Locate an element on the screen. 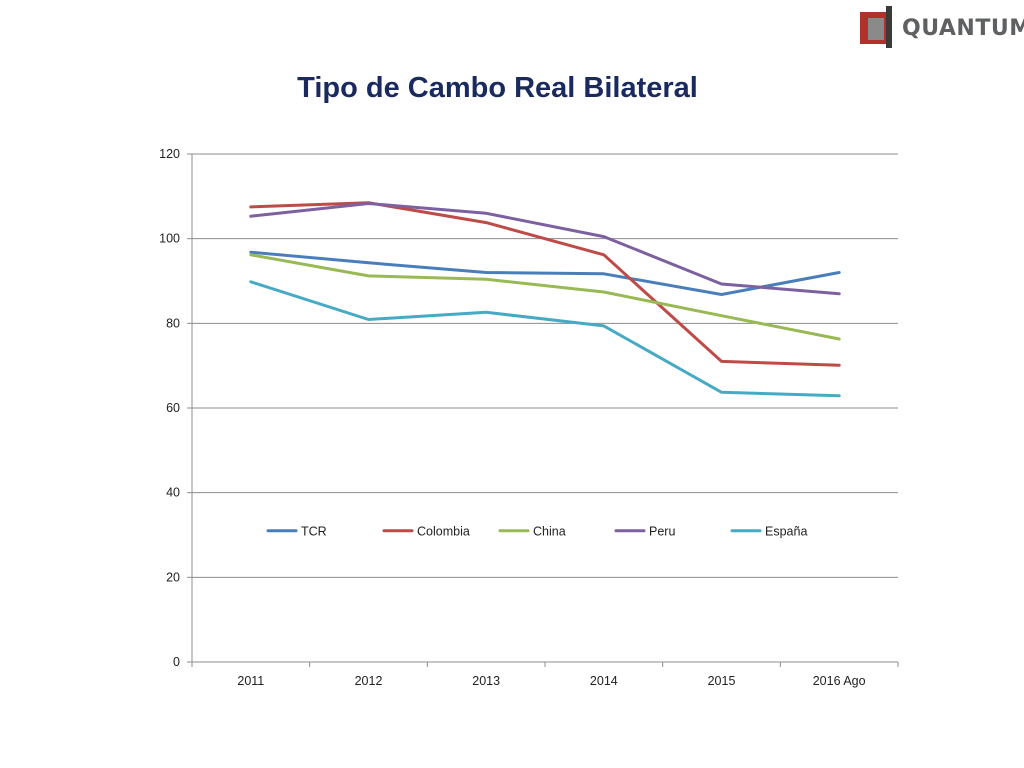 The height and width of the screenshot is (768, 1024). legend-label: España is located at coordinates (786, 531).